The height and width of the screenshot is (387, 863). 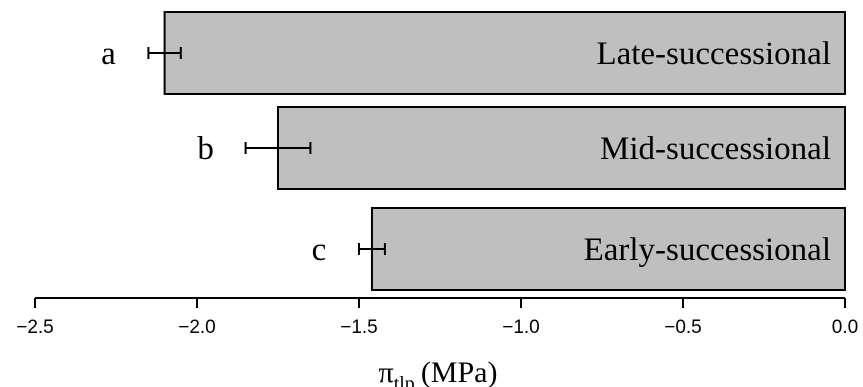 What do you see at coordinates (359, 327) in the screenshot?
I see `x-tick-label-3: −1.5` at bounding box center [359, 327].